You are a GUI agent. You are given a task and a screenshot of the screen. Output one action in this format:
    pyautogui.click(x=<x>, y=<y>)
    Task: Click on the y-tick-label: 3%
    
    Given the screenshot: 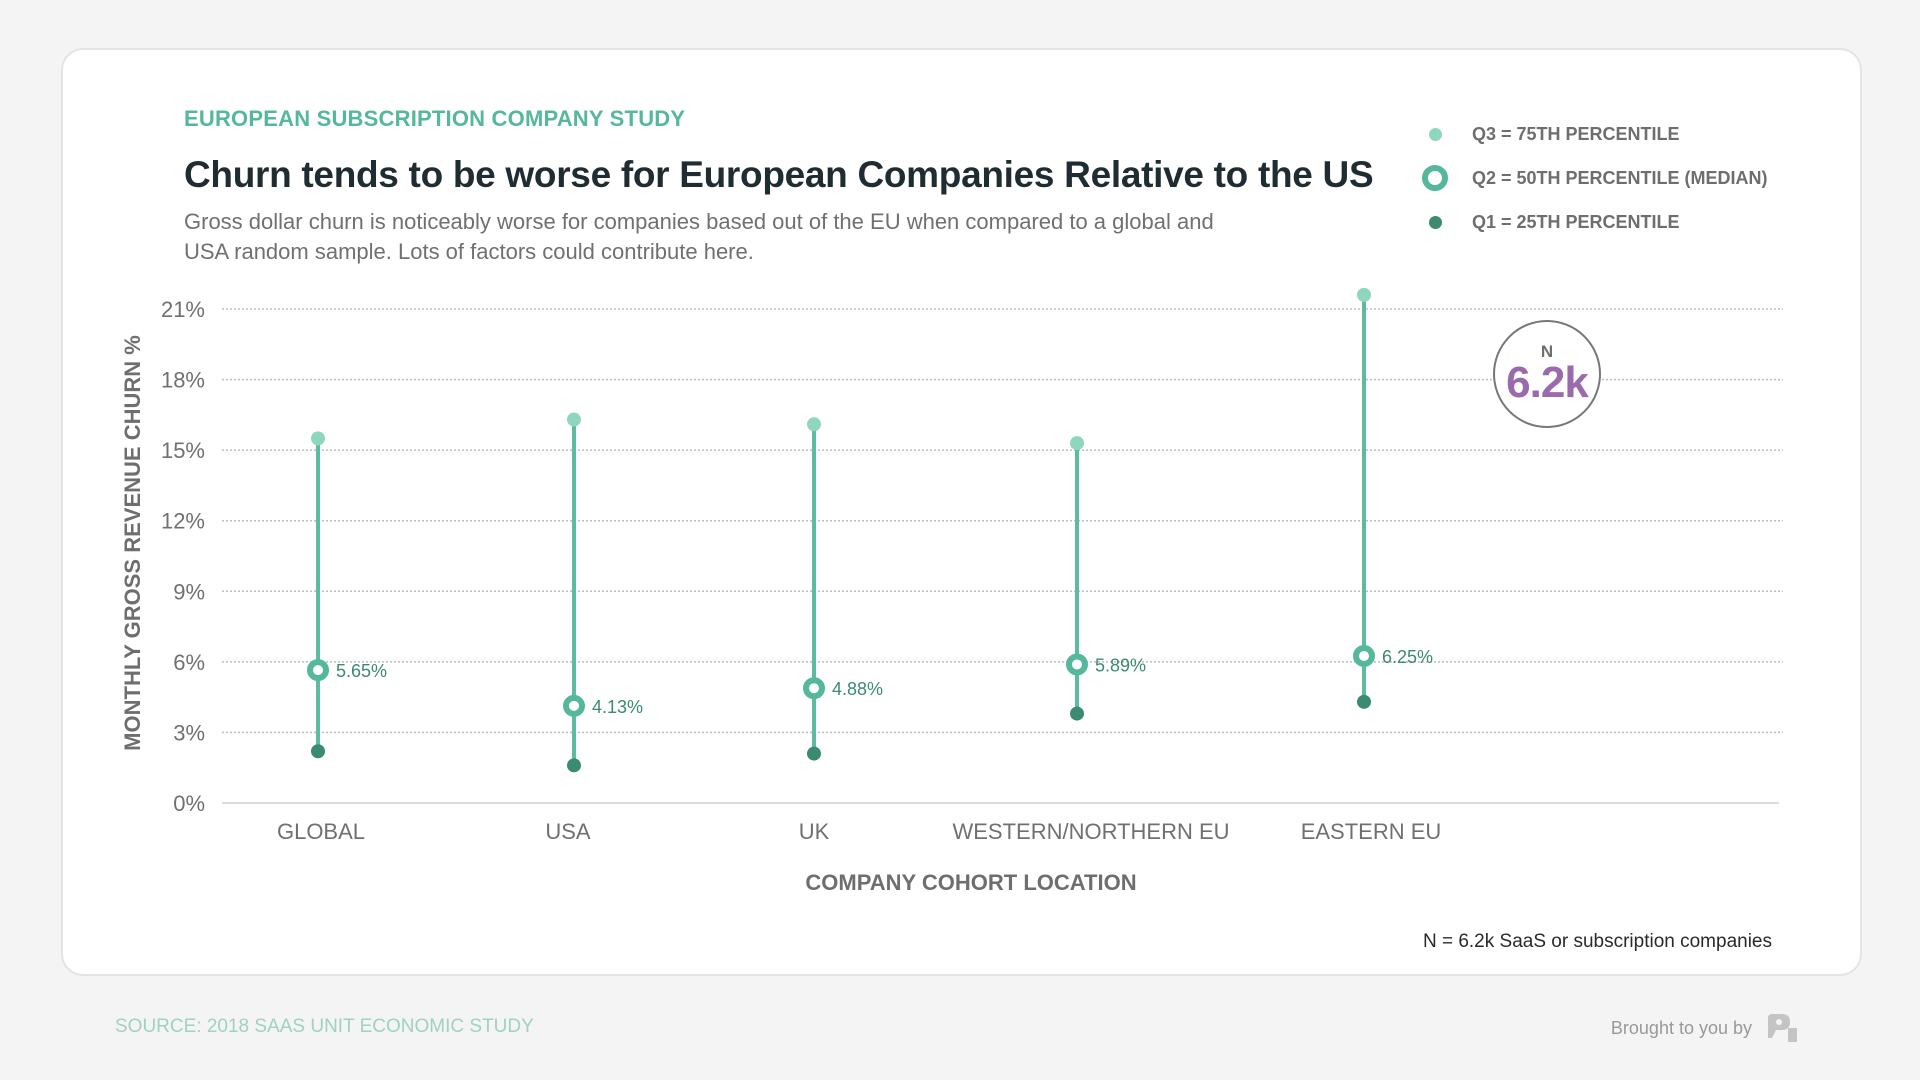 What is the action you would take?
    pyautogui.click(x=189, y=732)
    